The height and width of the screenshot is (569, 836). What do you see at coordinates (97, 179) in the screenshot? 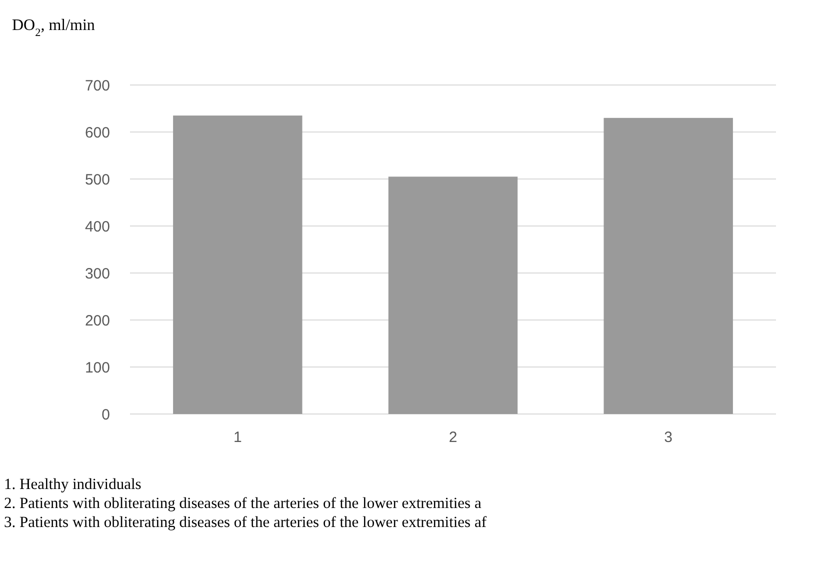
I see `y-tick-label: 500` at bounding box center [97, 179].